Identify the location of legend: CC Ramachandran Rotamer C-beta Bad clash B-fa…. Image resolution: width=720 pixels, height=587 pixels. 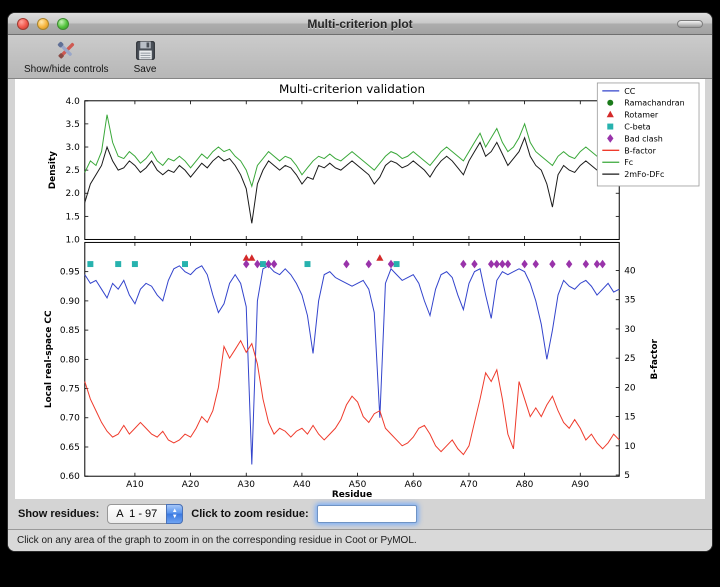
(648, 134).